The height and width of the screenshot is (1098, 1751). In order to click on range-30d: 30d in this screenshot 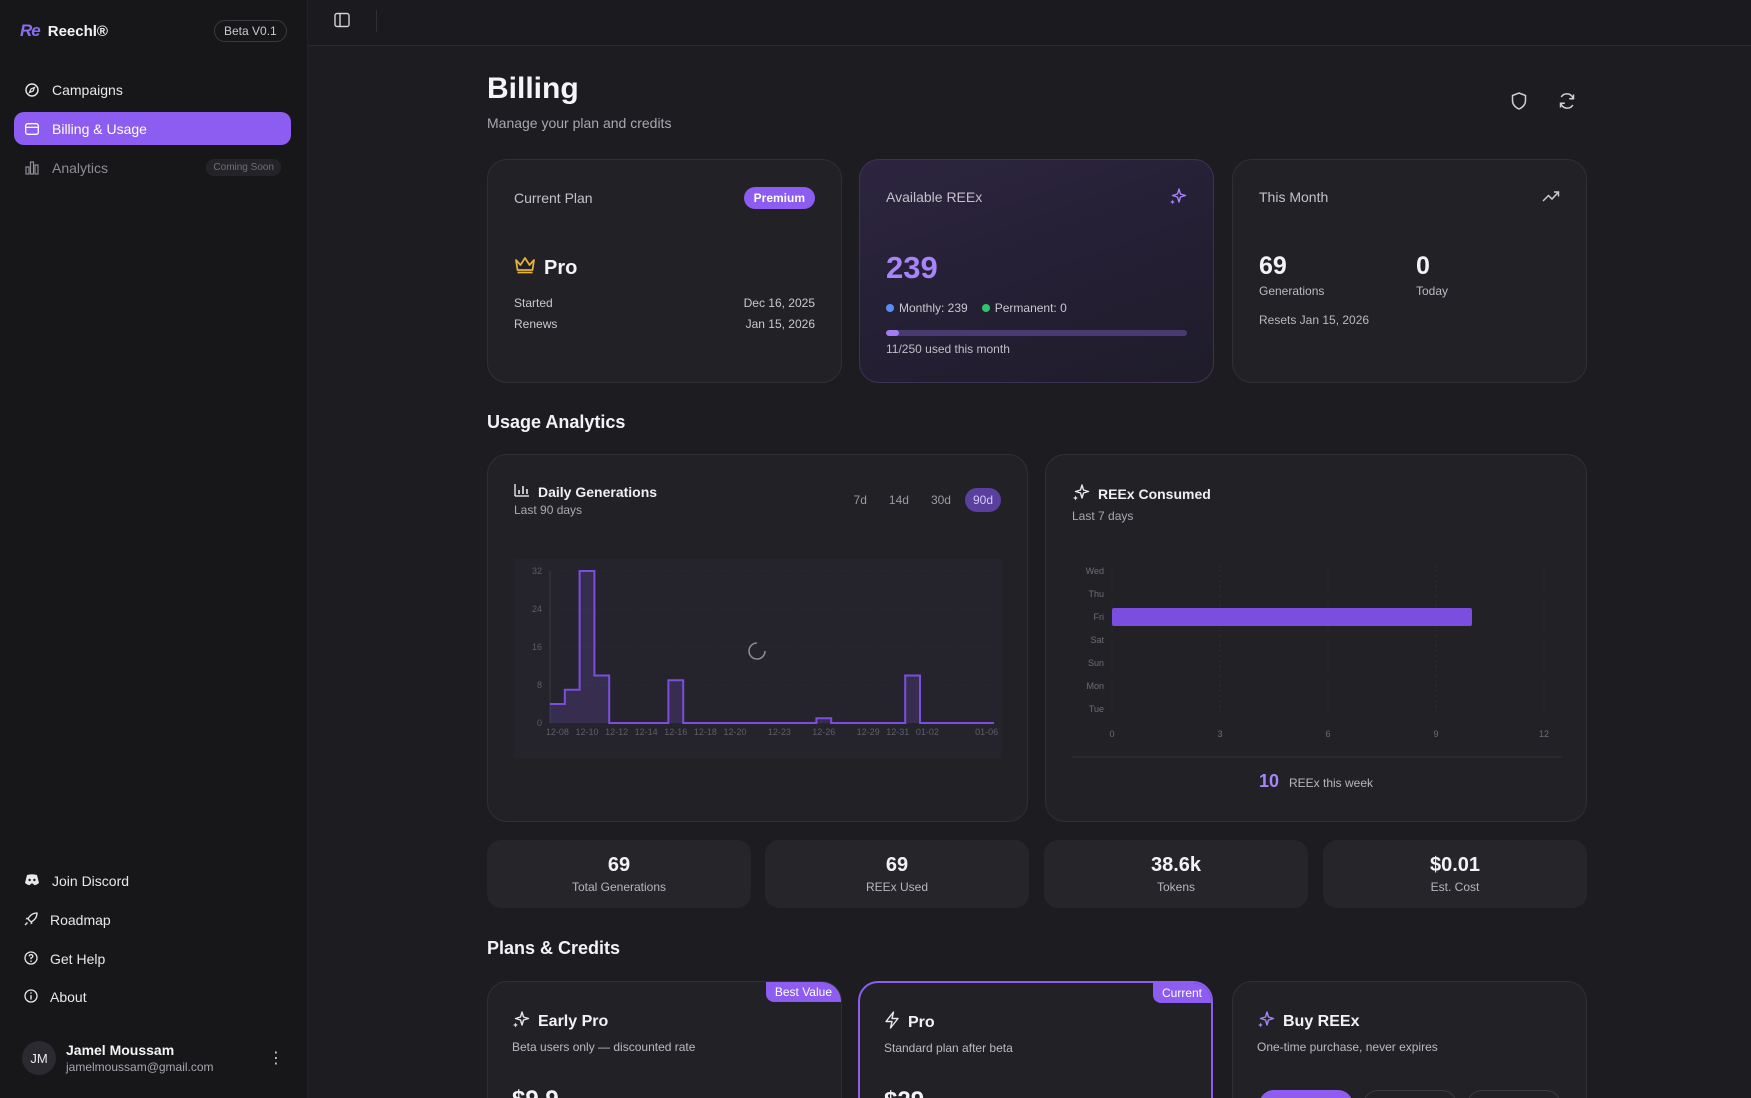, I will do `click(940, 500)`.